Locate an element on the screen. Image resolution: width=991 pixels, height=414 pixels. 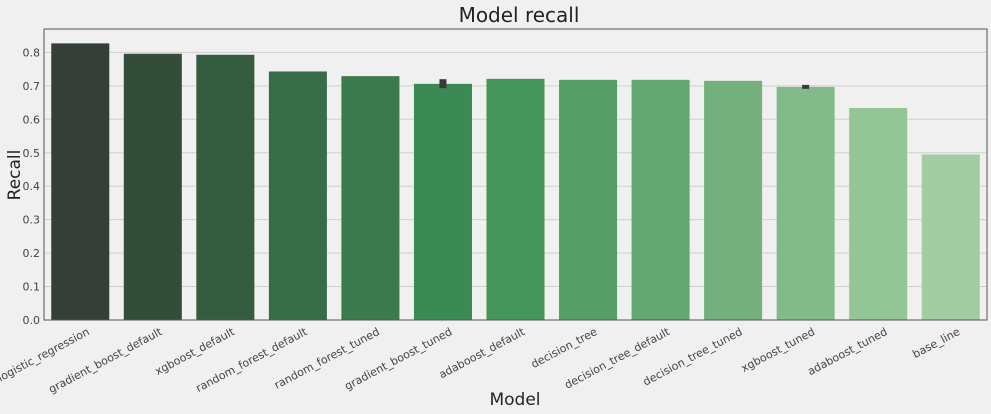
bar-logistic-regression is located at coordinates (80, 182).